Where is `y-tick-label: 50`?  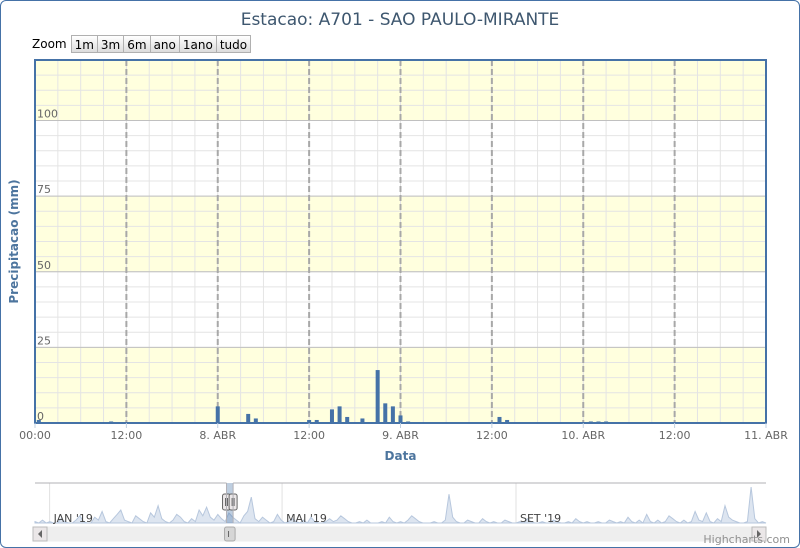 y-tick-label: 50 is located at coordinates (44, 265).